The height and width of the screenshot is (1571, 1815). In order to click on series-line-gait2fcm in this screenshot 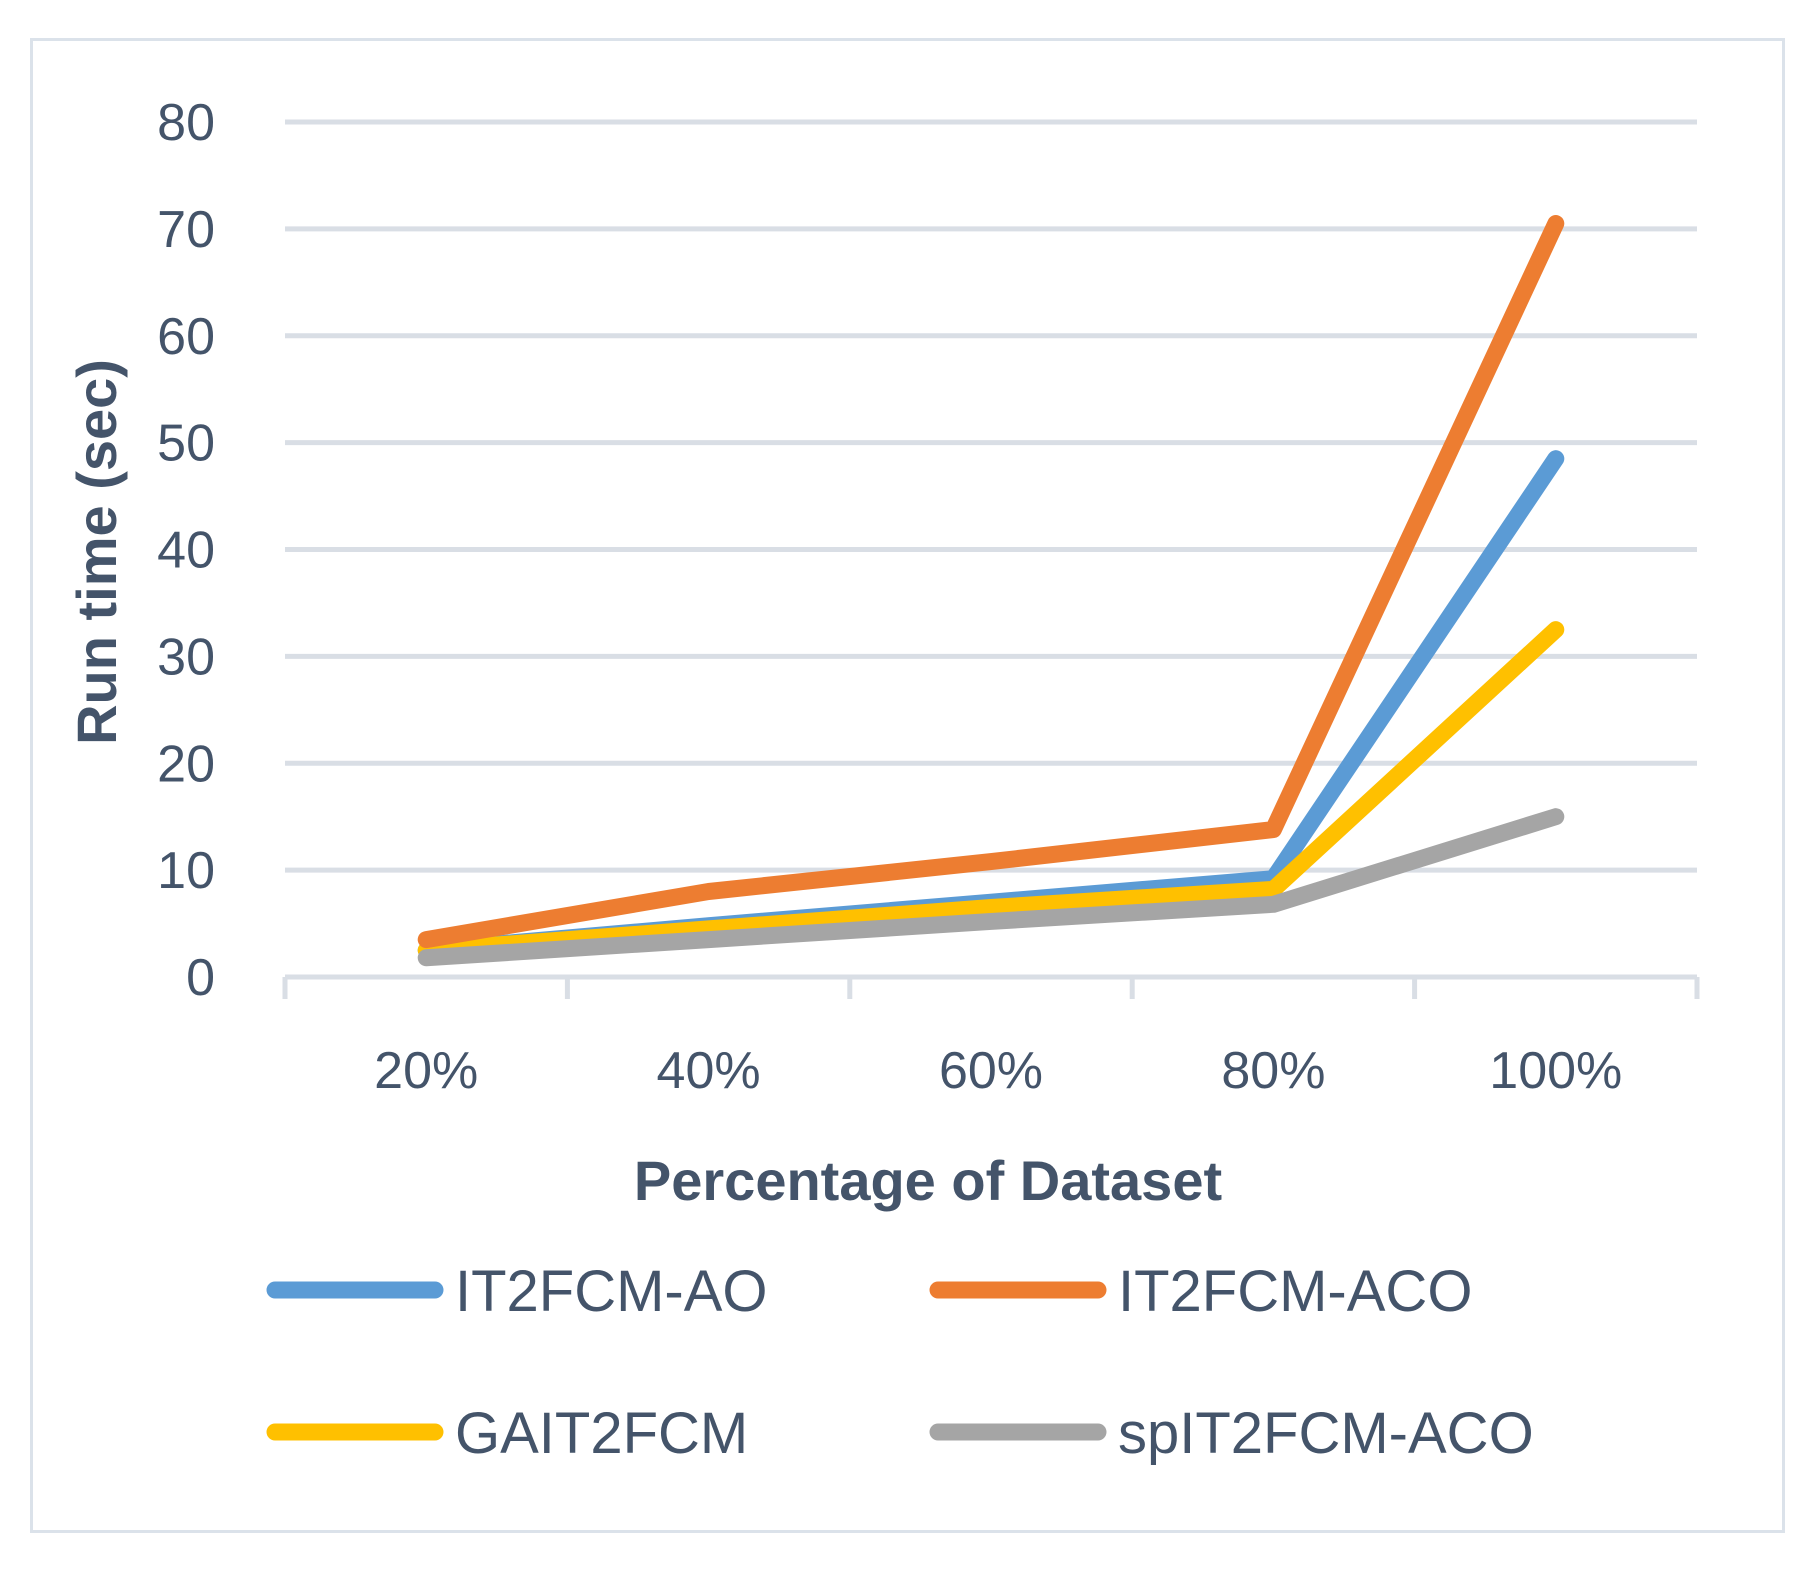, I will do `click(991, 790)`.